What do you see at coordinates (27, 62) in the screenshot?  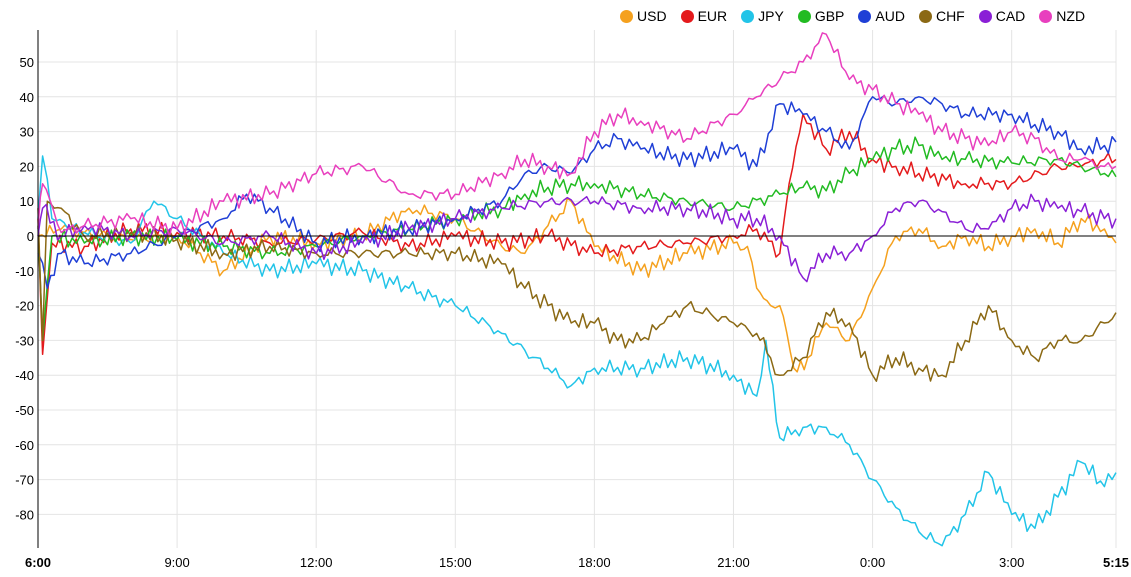 I see `y-tick-label: 50` at bounding box center [27, 62].